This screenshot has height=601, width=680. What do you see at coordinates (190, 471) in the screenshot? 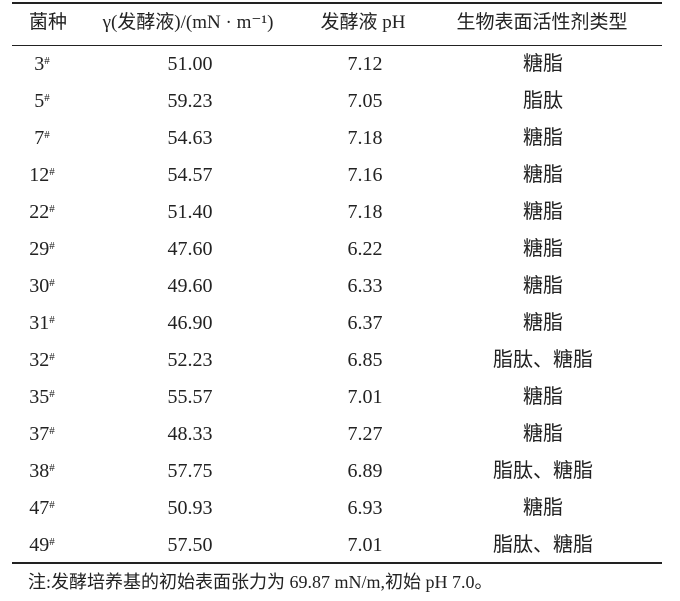
I see `cell-surface-tension: 57.75` at bounding box center [190, 471].